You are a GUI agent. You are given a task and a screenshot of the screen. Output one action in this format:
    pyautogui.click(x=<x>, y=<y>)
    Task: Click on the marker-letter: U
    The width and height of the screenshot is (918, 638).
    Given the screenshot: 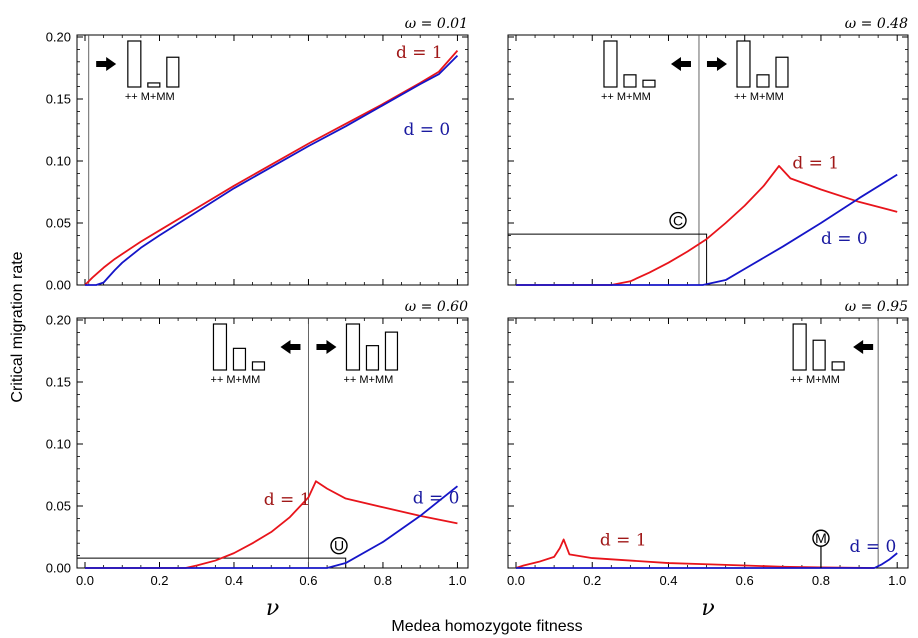 What is the action you would take?
    pyautogui.click(x=339, y=546)
    